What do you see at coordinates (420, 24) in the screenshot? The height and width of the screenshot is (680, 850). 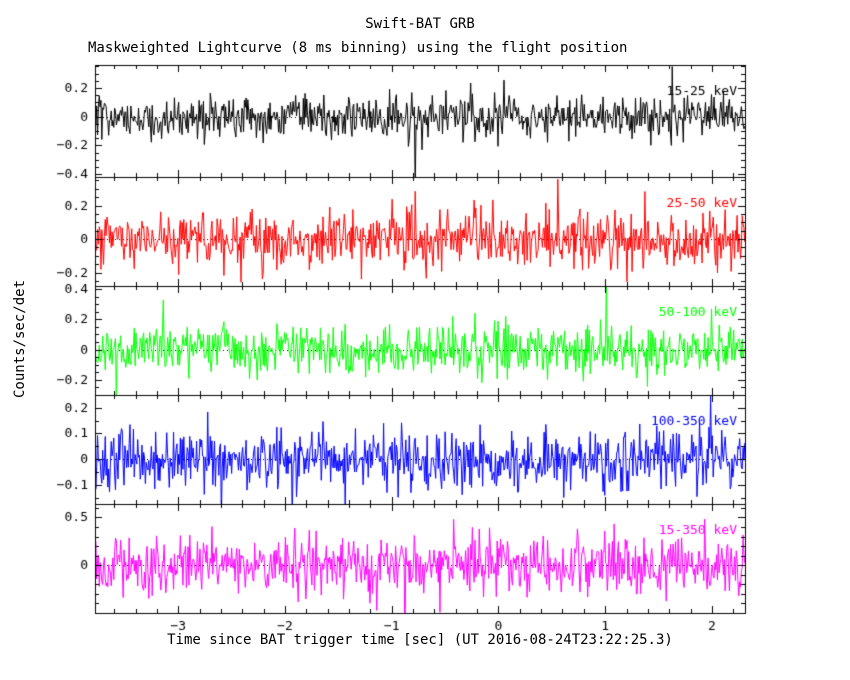 I see `chart-title: Swift-BAT GRB` at bounding box center [420, 24].